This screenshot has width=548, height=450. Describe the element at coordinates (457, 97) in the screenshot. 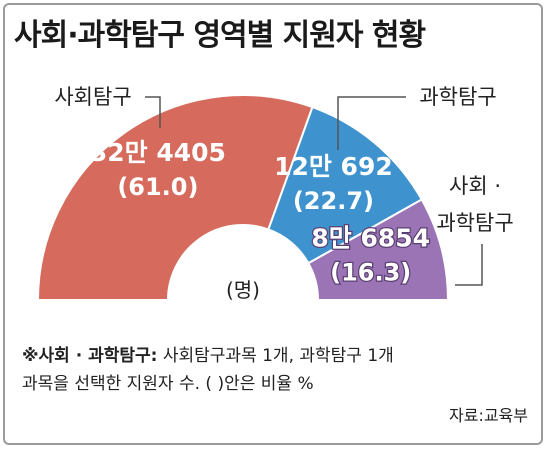

I see `category-label-2: 과학탐구` at that location.